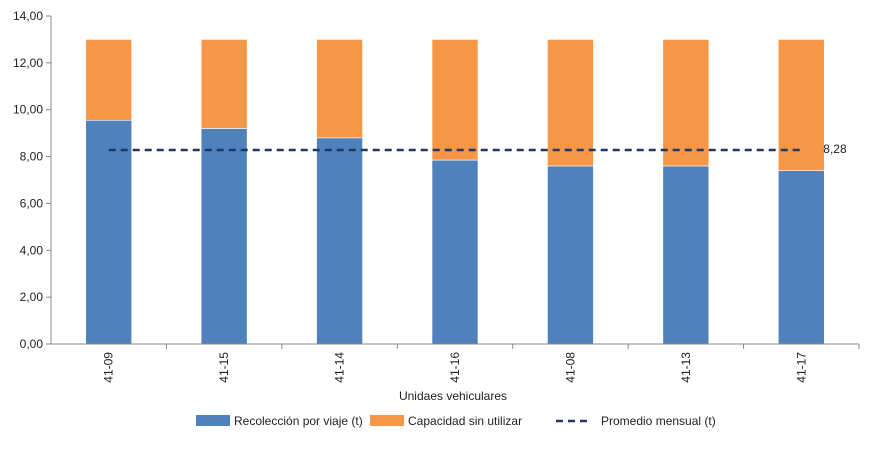 Image resolution: width=875 pixels, height=454 pixels. I want to click on legend-label: Capacidad sin utilizar, so click(465, 421).